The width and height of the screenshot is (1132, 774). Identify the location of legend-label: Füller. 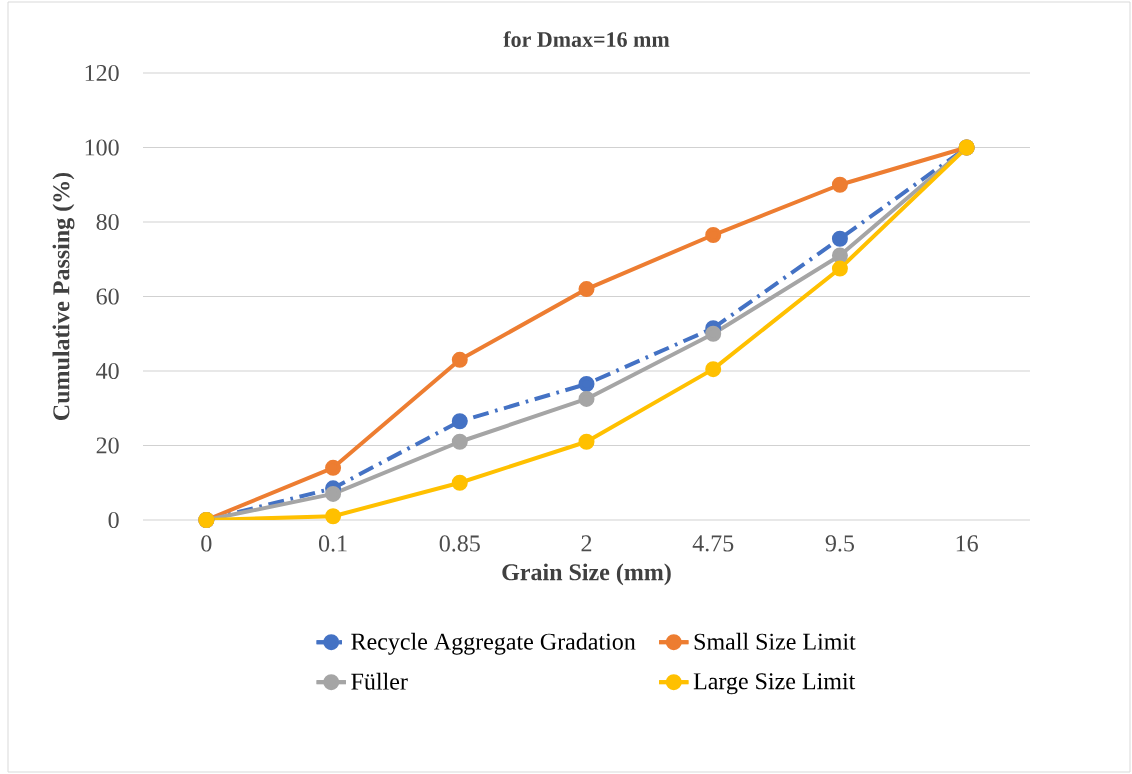
(379, 681).